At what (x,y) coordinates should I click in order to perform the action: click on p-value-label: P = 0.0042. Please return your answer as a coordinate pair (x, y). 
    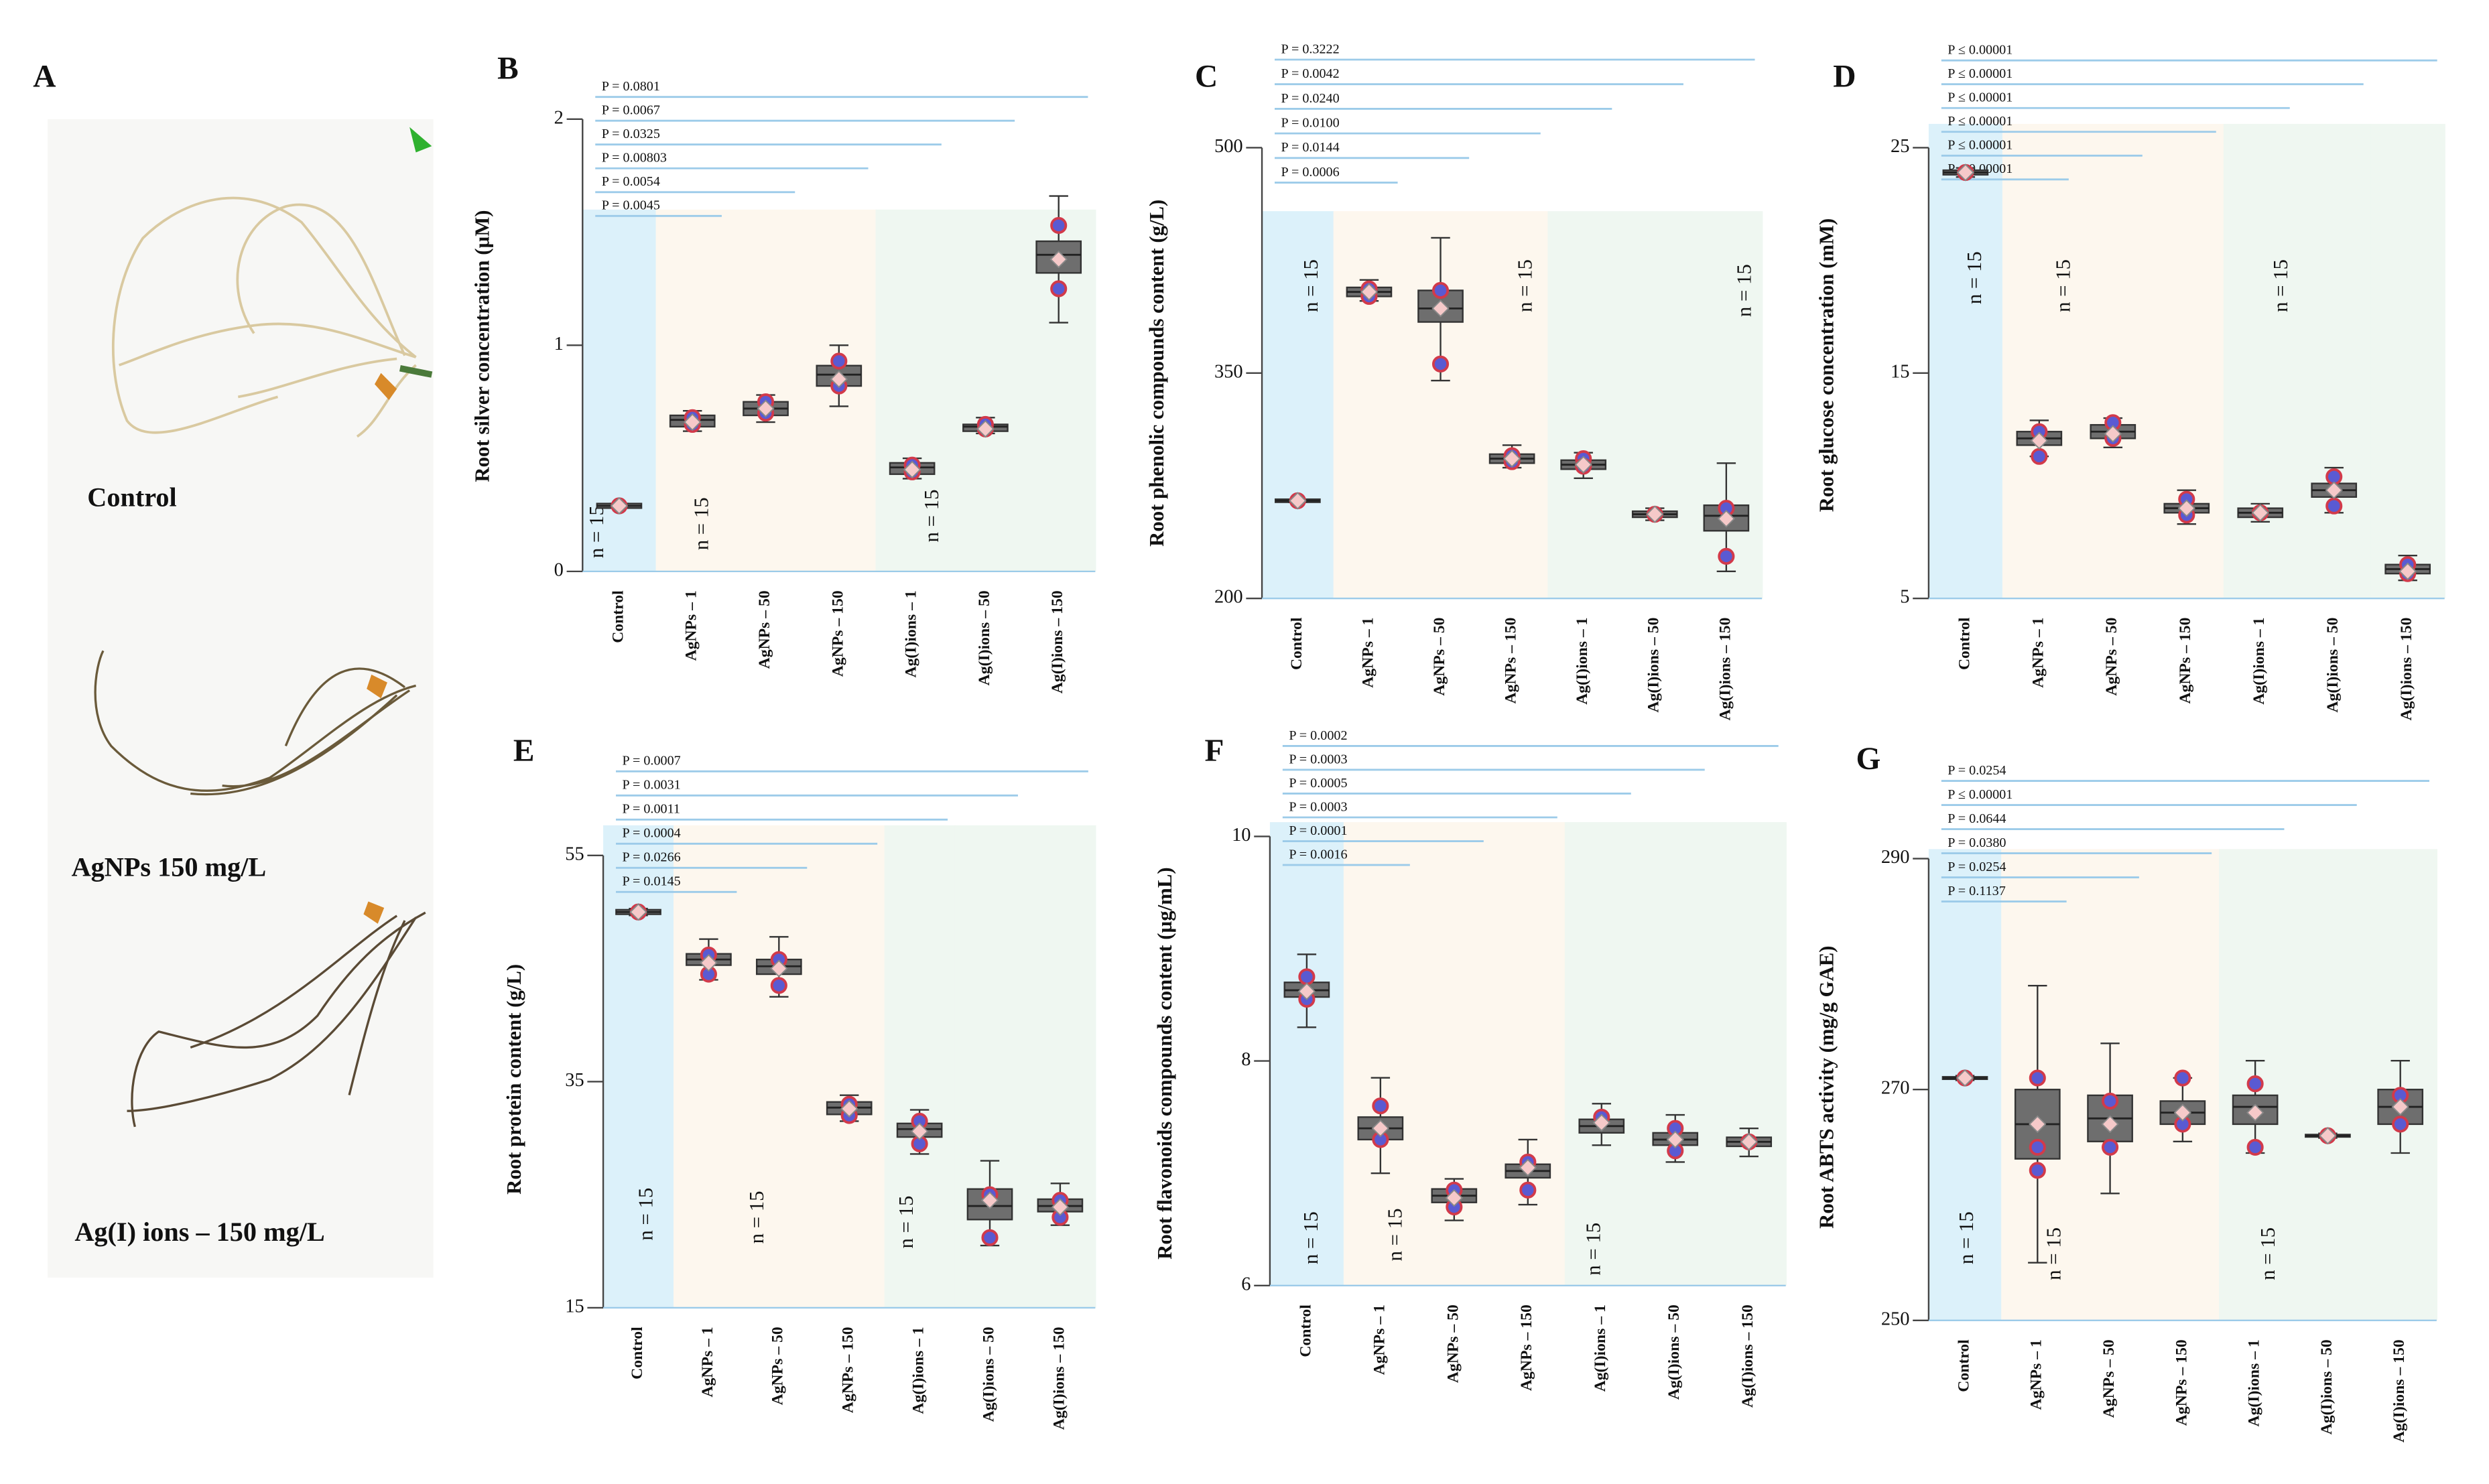
    Looking at the image, I should click on (1310, 73).